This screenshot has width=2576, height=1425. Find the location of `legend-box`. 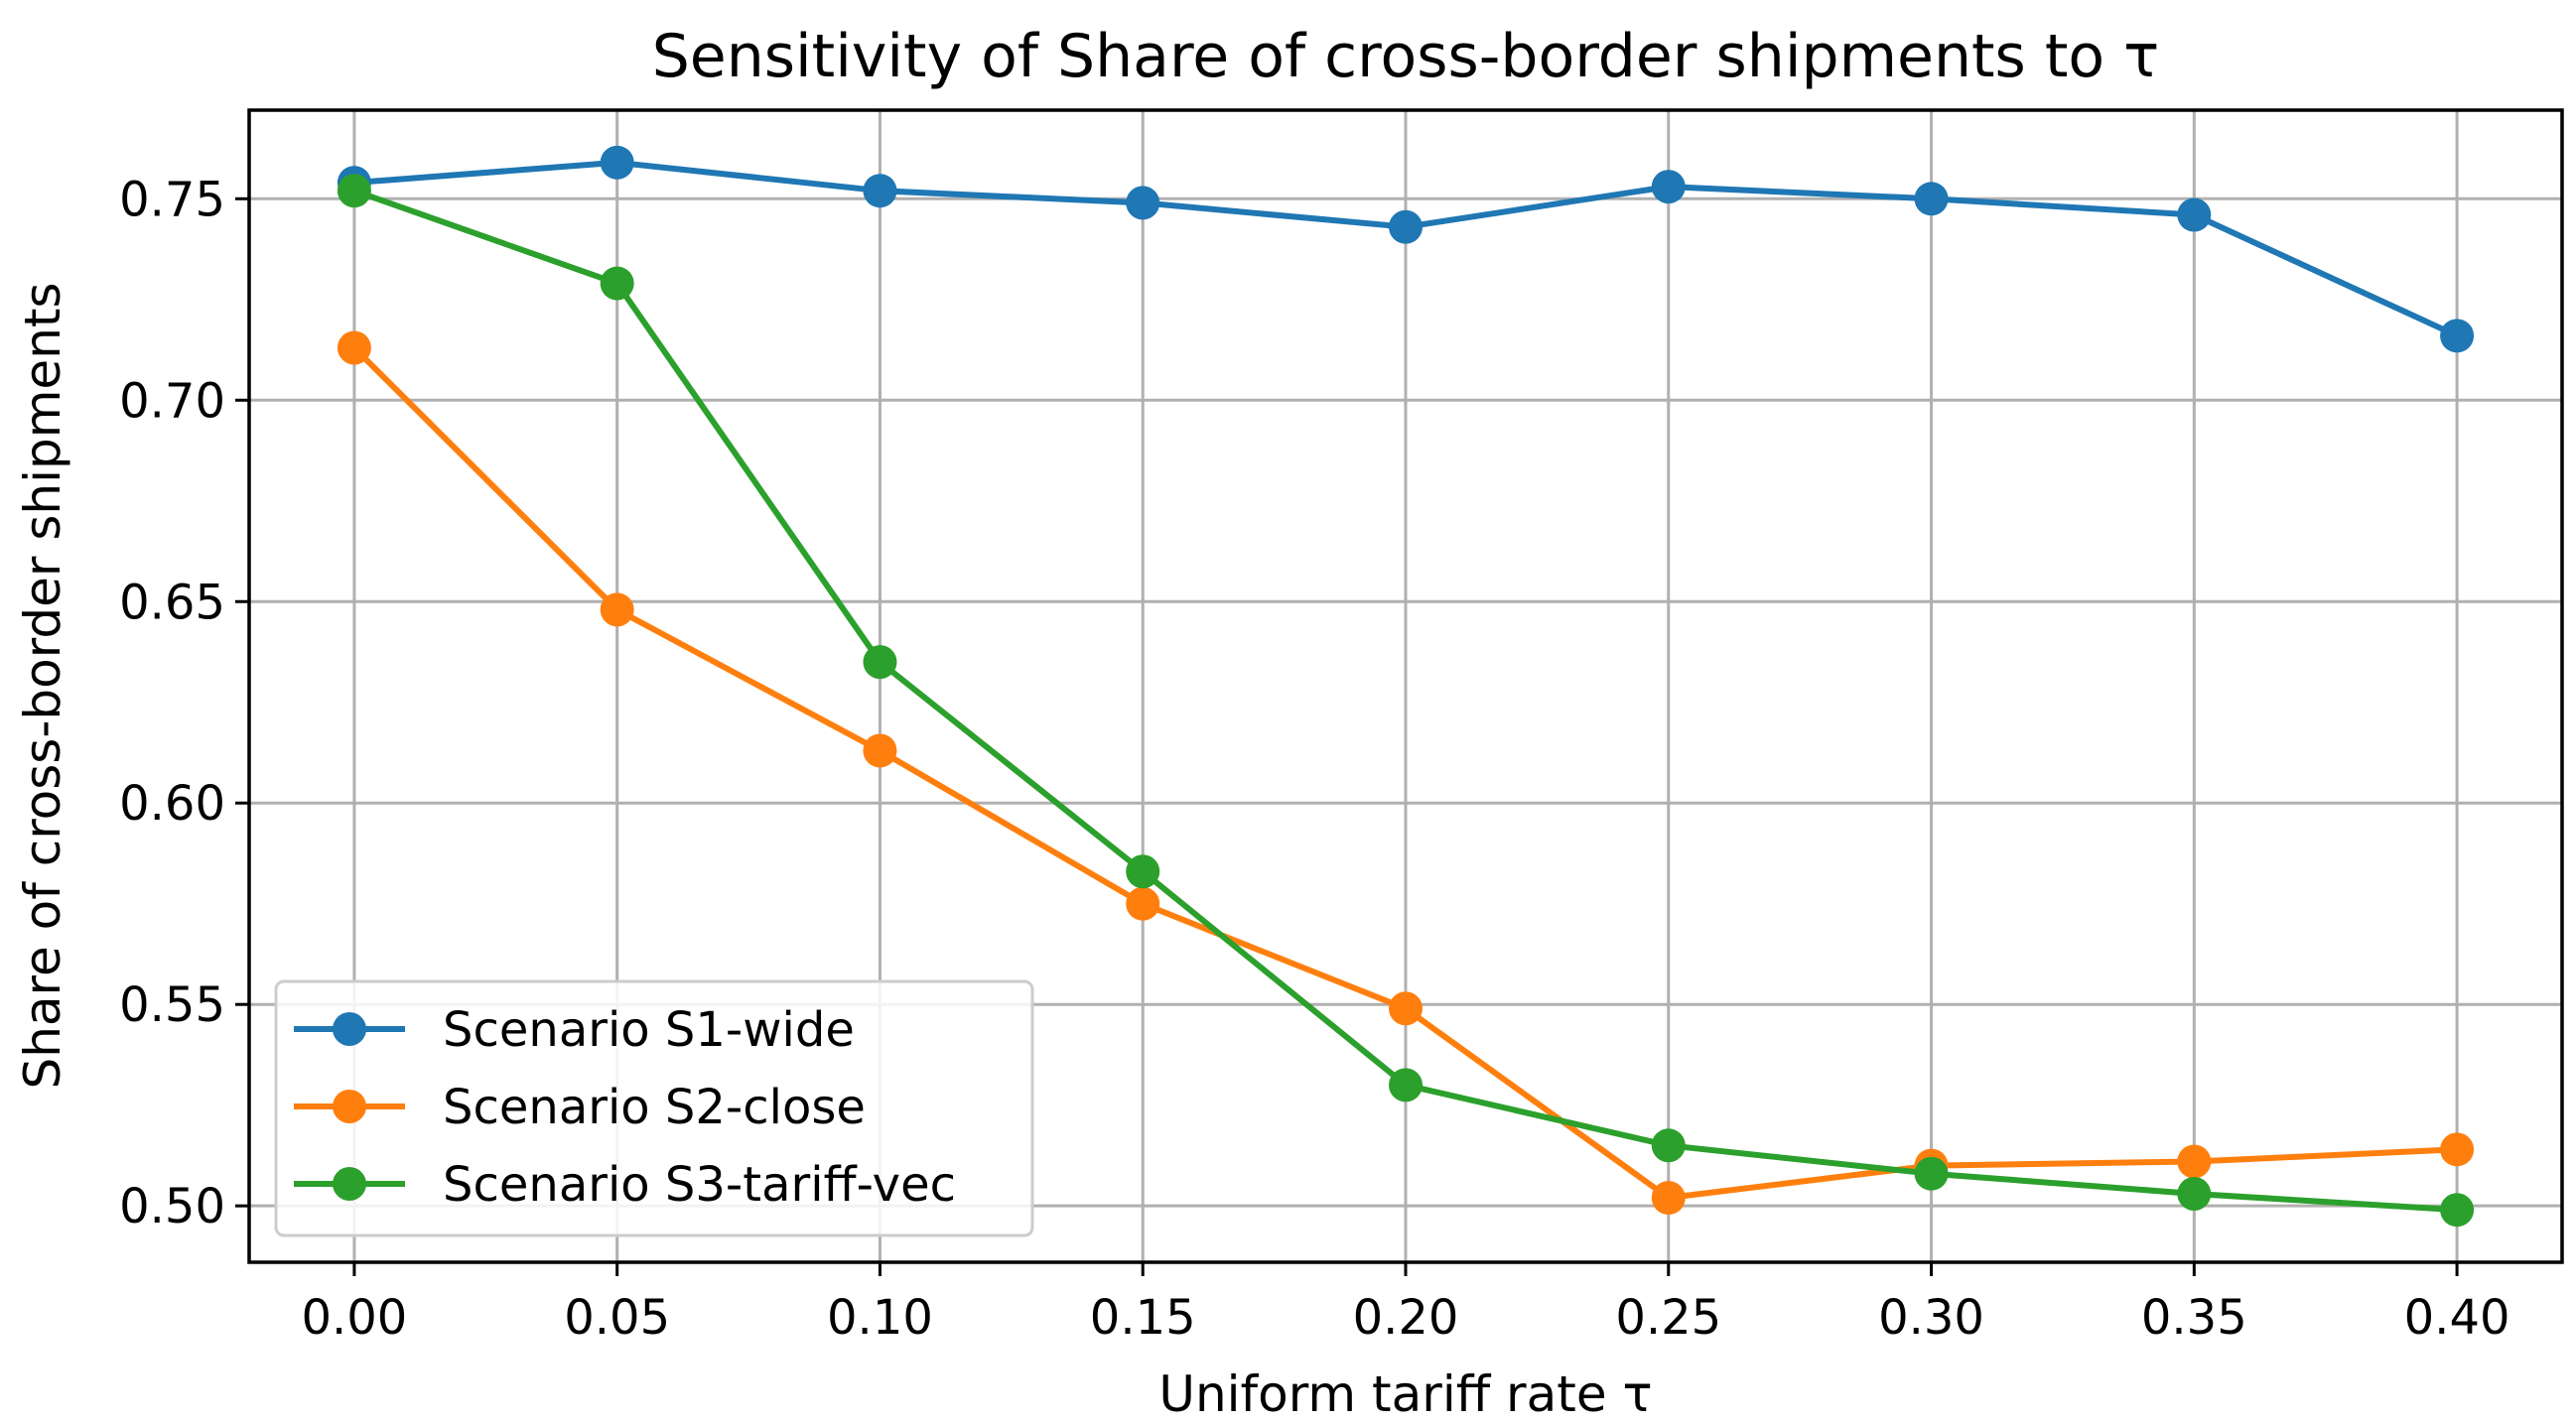

legend-box is located at coordinates (654, 1108).